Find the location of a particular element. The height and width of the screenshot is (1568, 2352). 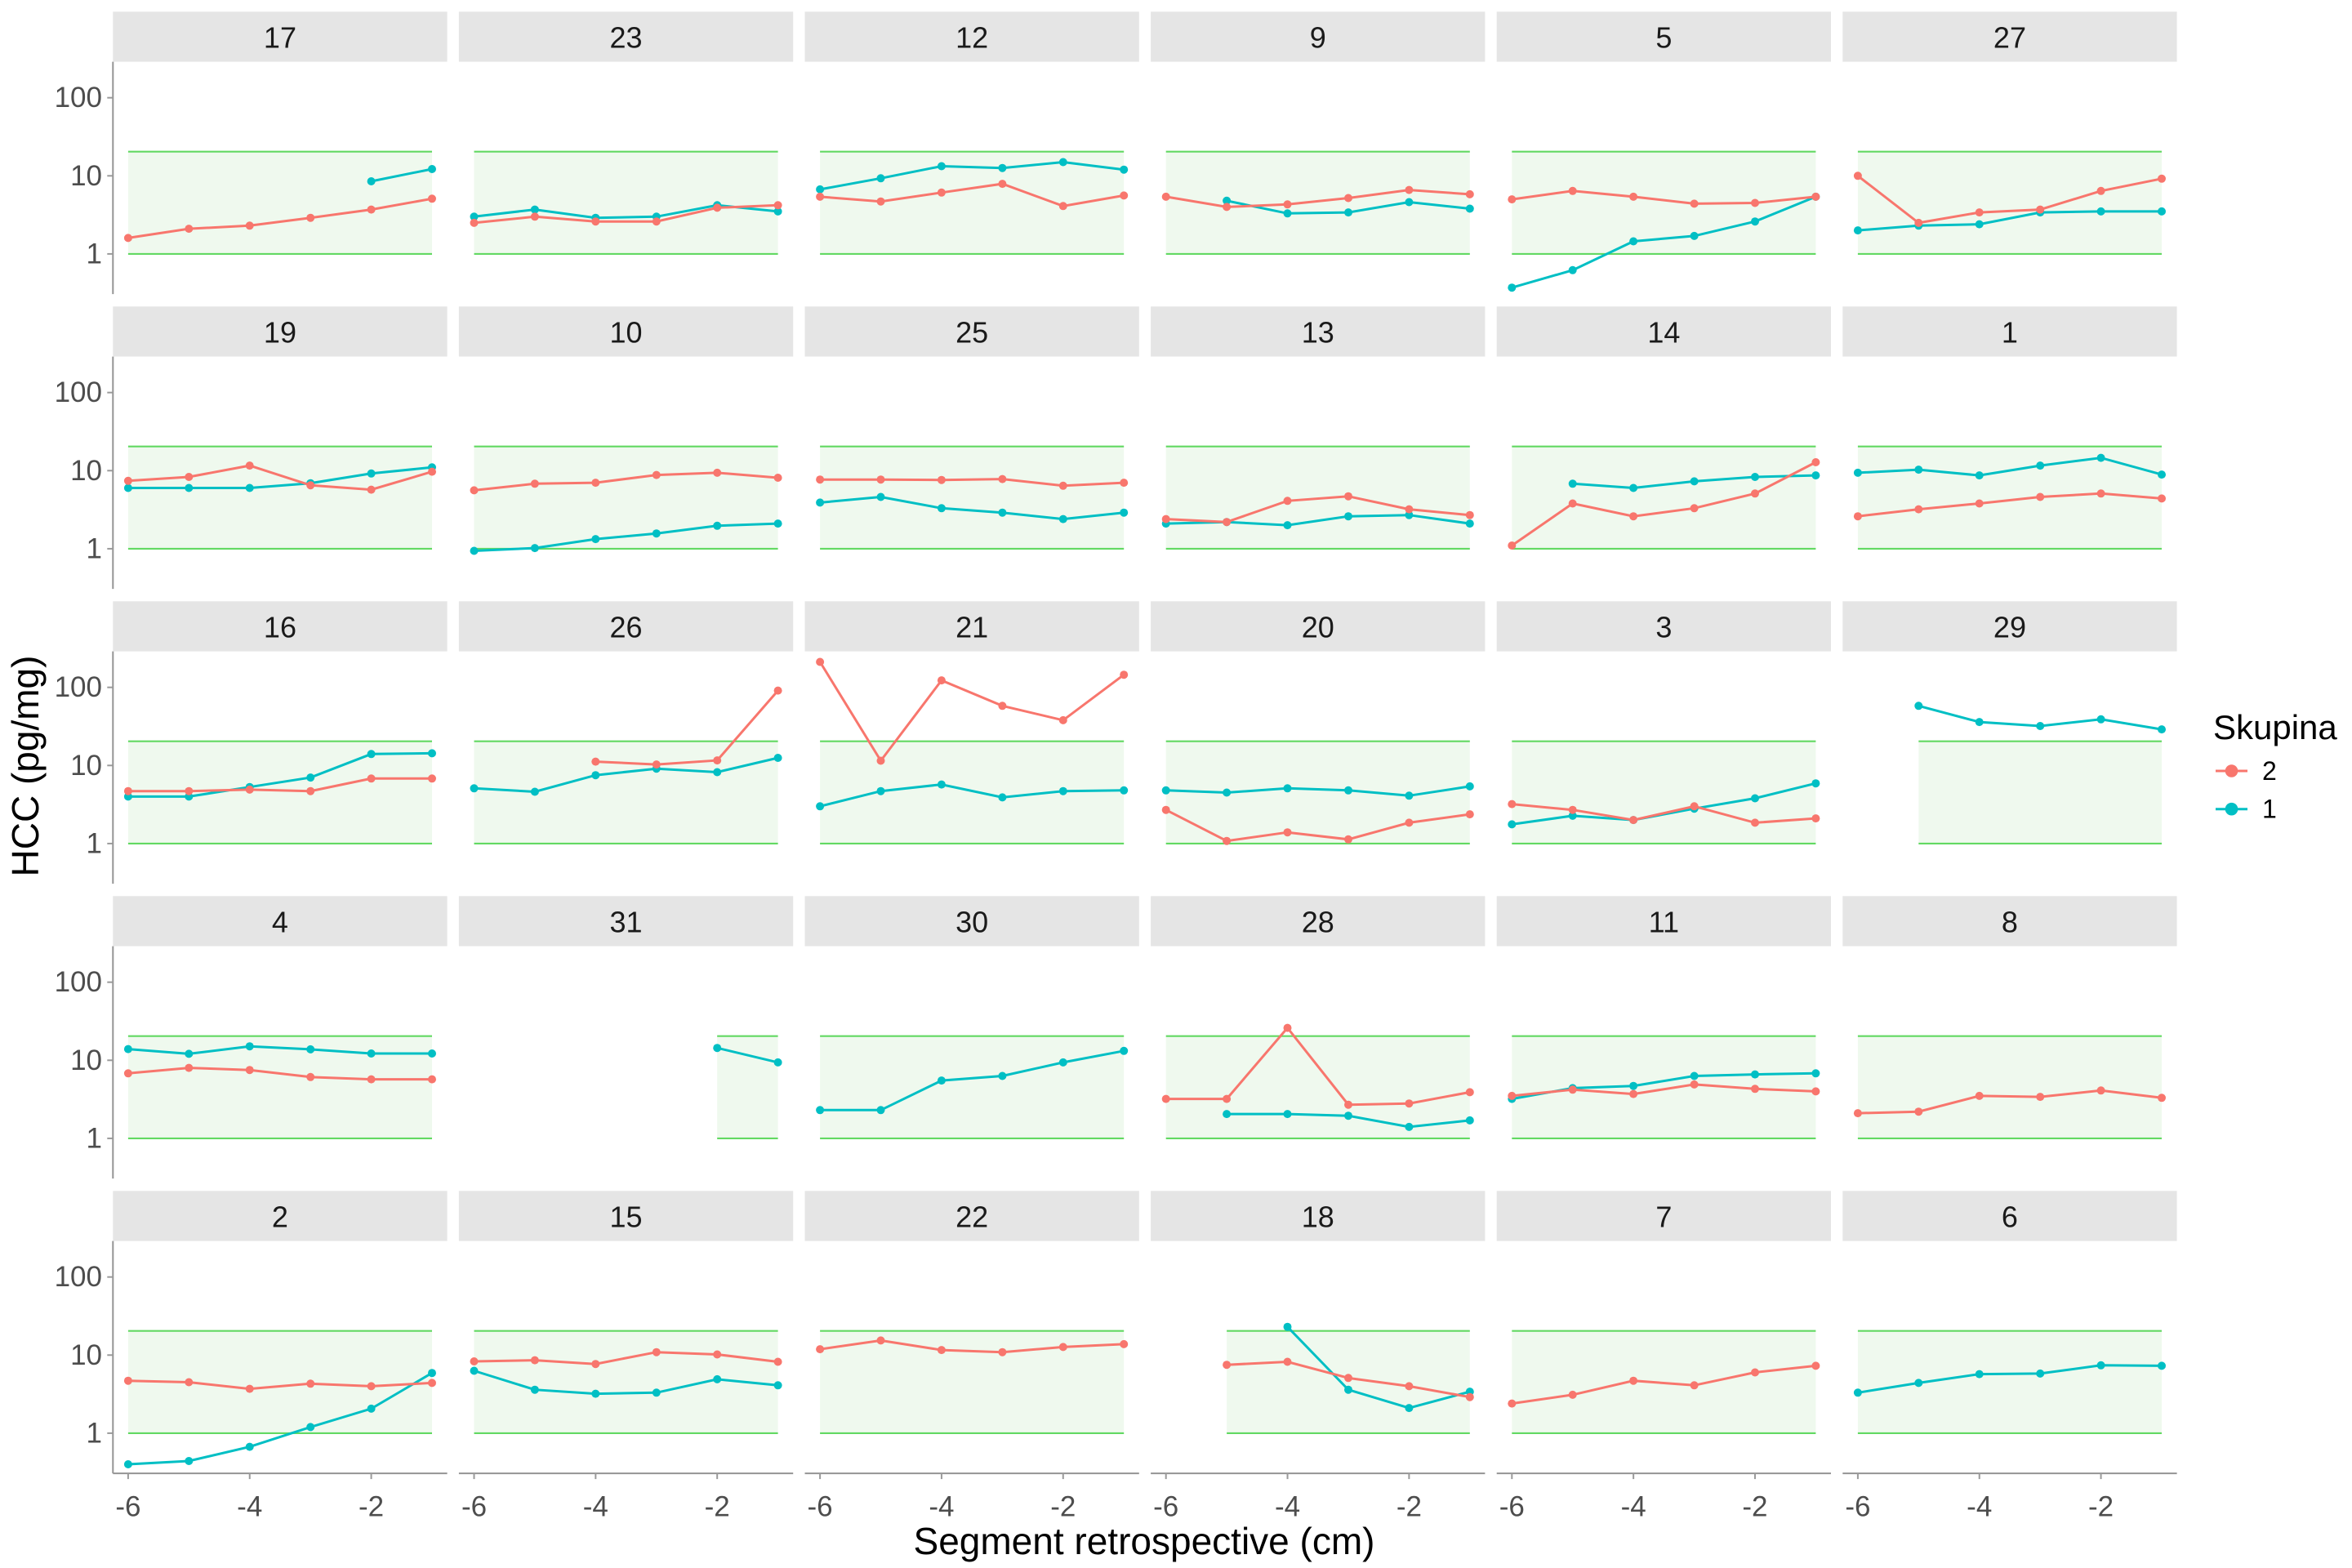

facet-label-22: 22 is located at coordinates (972, 1216).